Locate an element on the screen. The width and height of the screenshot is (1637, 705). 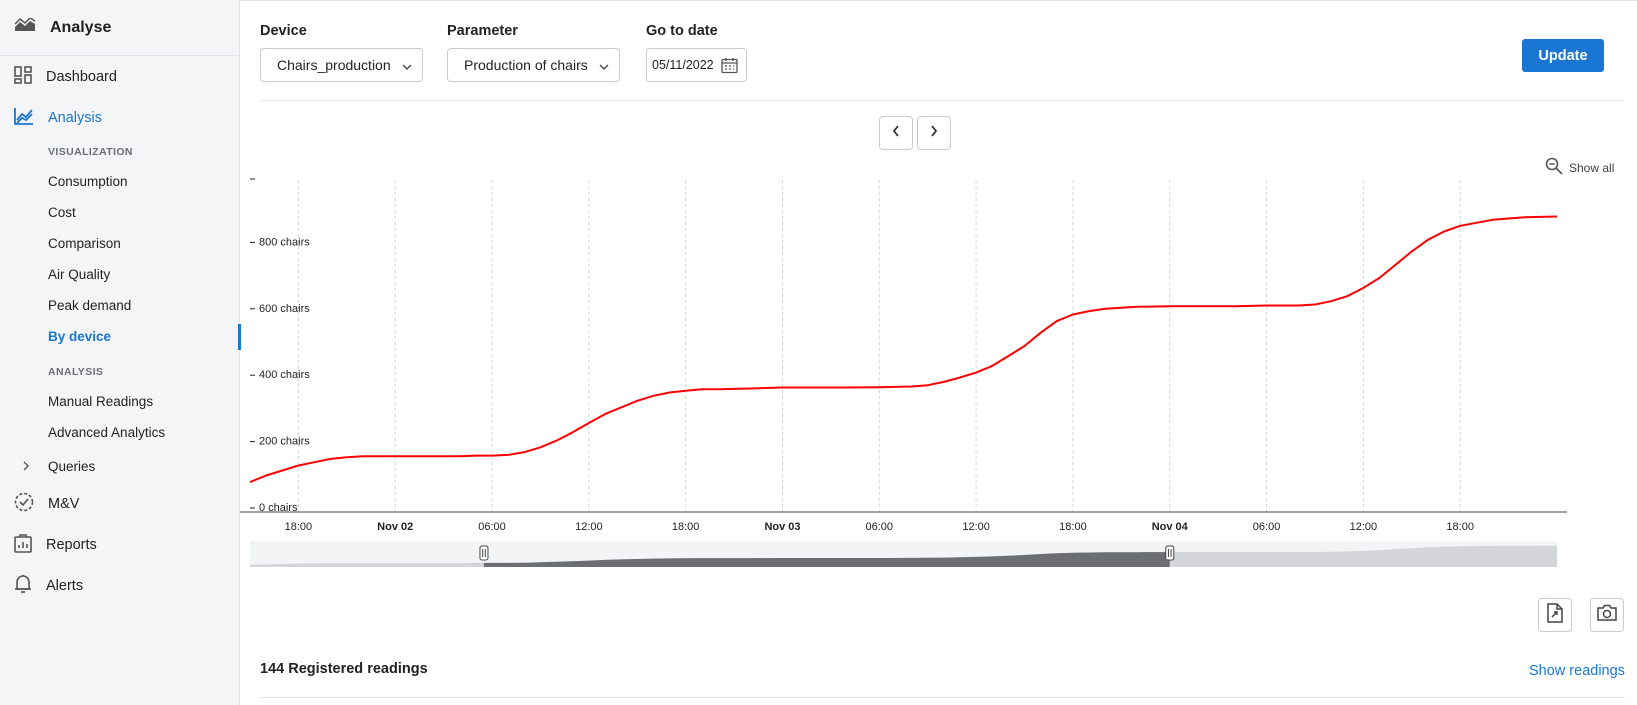
section-visualization: VISUALIZATION is located at coordinates (90, 152).